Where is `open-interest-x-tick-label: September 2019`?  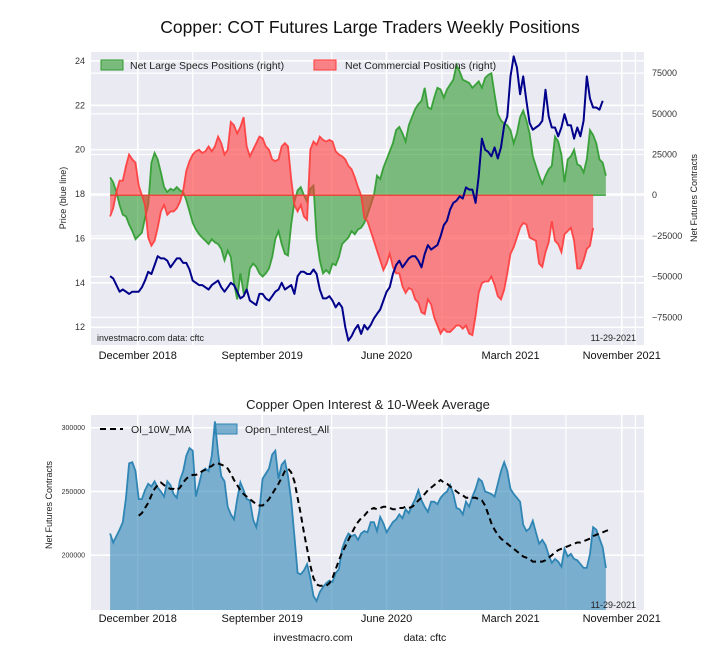 open-interest-x-tick-label: September 2019 is located at coordinates (261, 619).